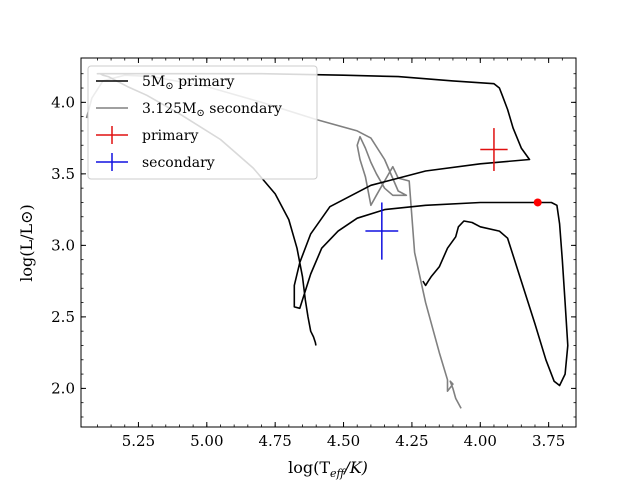  I want to click on legend-label: secondary, so click(178, 163).